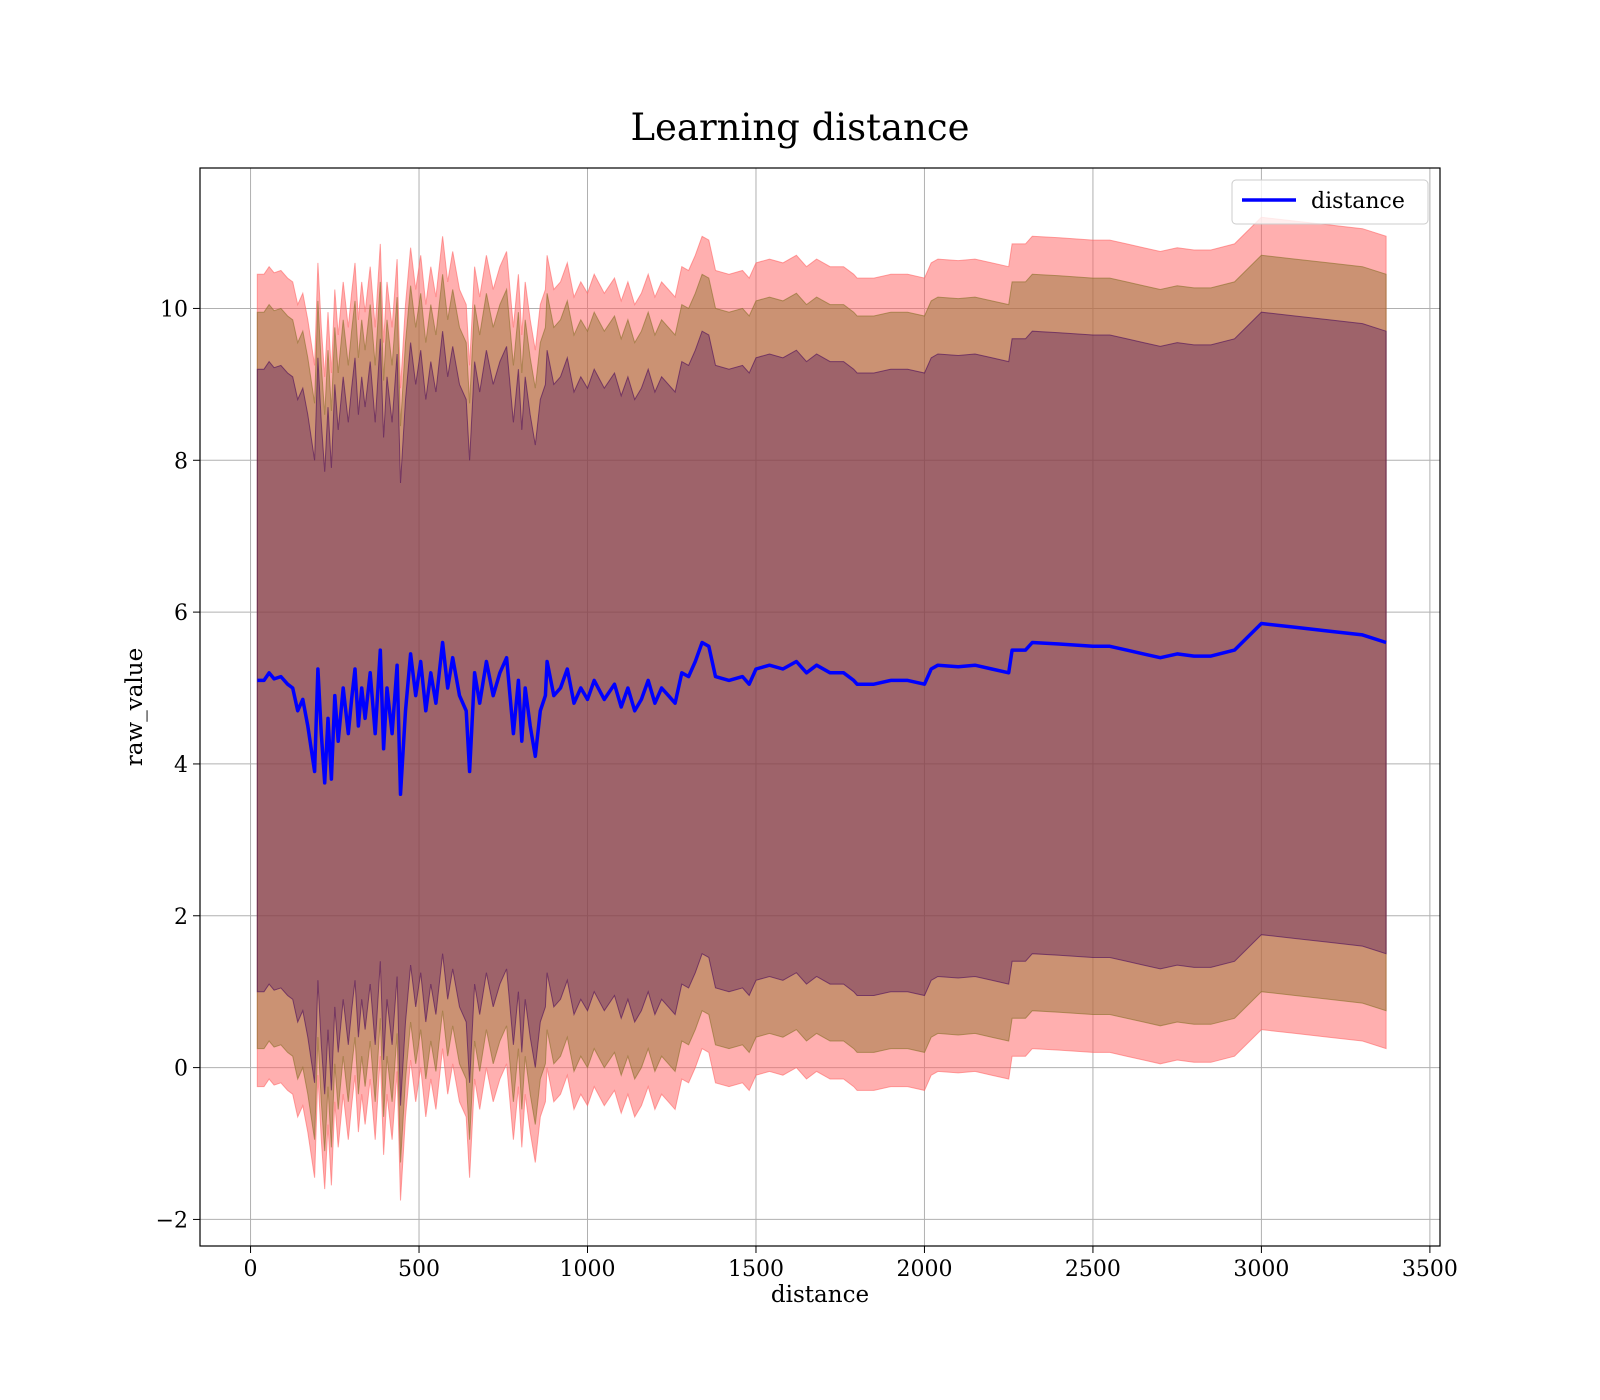  I want to click on y-tick-label: 6, so click(181, 613).